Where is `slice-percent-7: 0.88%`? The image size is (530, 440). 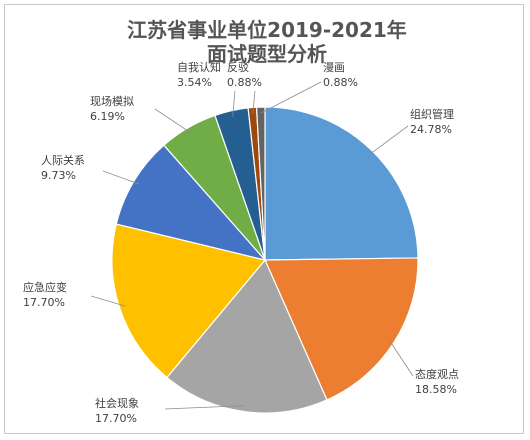
slice-percent-7: 0.88% is located at coordinates (244, 82).